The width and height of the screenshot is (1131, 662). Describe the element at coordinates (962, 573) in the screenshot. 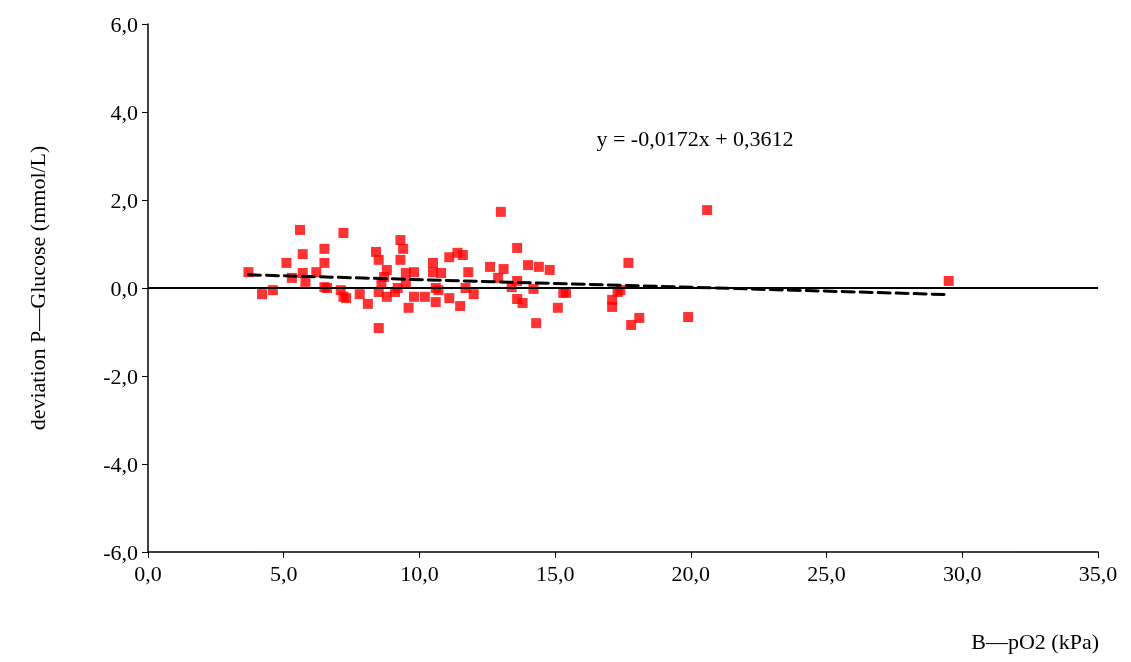

I see `x-tick-label: 30,0` at that location.